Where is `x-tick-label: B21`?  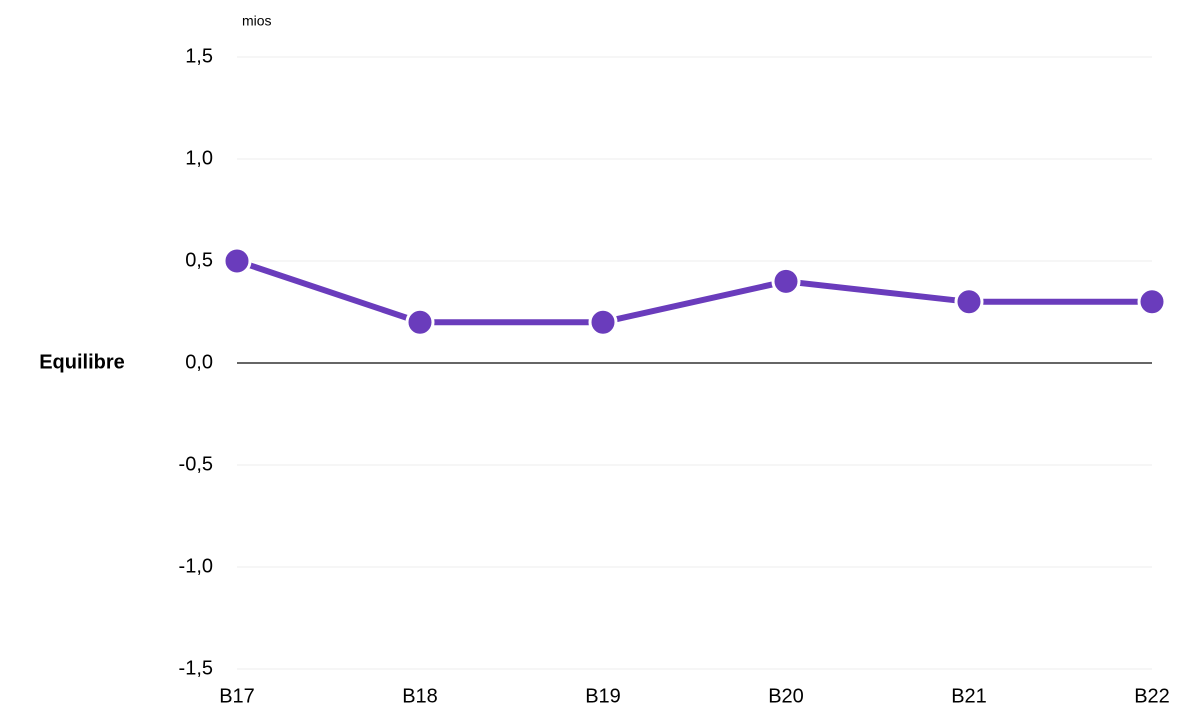
x-tick-label: B21 is located at coordinates (969, 696).